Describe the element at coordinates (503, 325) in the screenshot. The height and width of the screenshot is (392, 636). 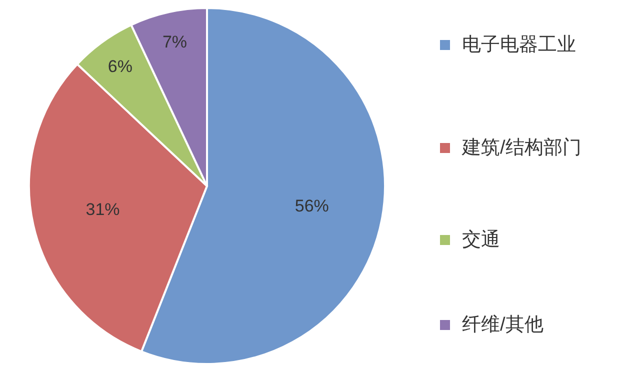
I see `legend-label: 纤维/其他` at that location.